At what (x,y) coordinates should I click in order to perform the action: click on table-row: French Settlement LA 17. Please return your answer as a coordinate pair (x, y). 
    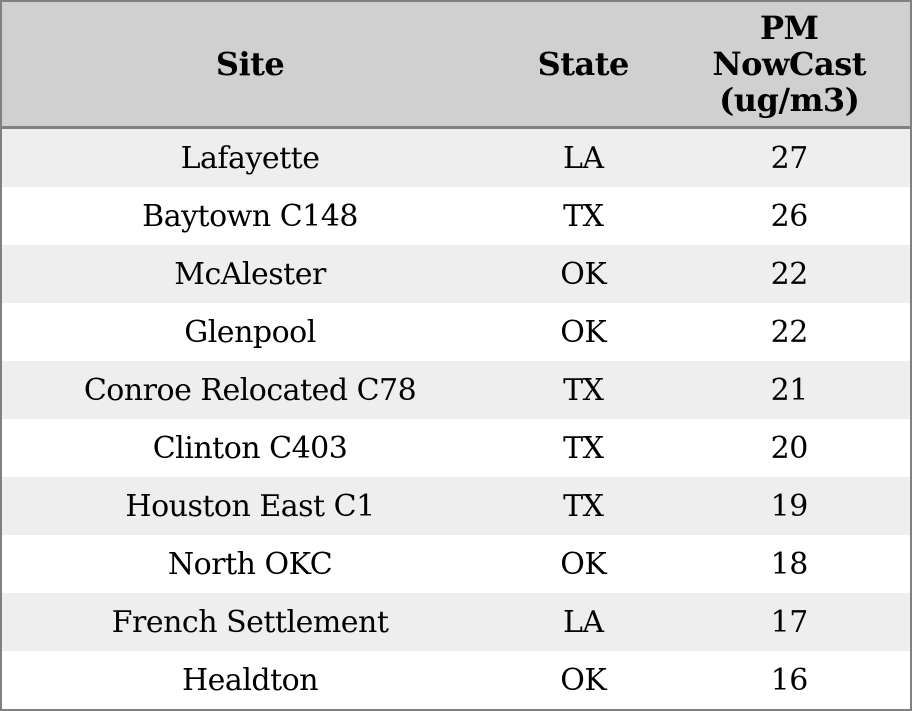
    Looking at the image, I should click on (456, 622).